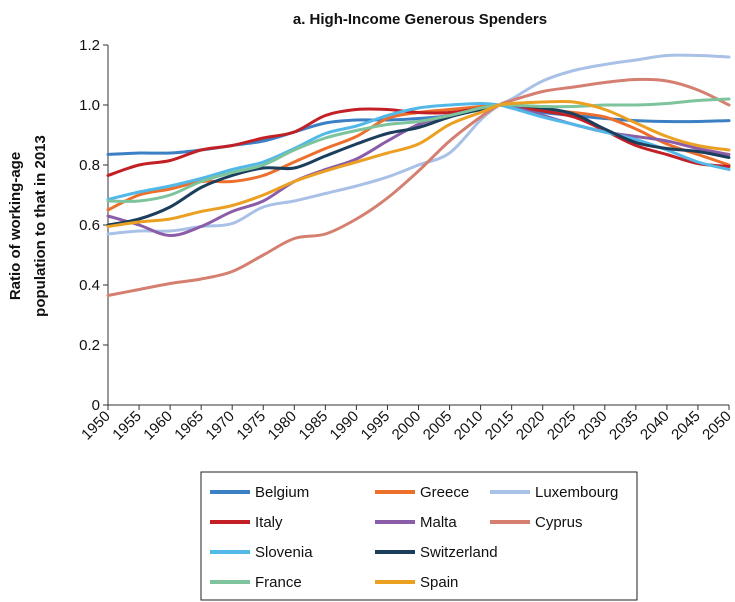 The height and width of the screenshot is (602, 735). What do you see at coordinates (89, 105) in the screenshot?
I see `y-tick-label: 1.0` at bounding box center [89, 105].